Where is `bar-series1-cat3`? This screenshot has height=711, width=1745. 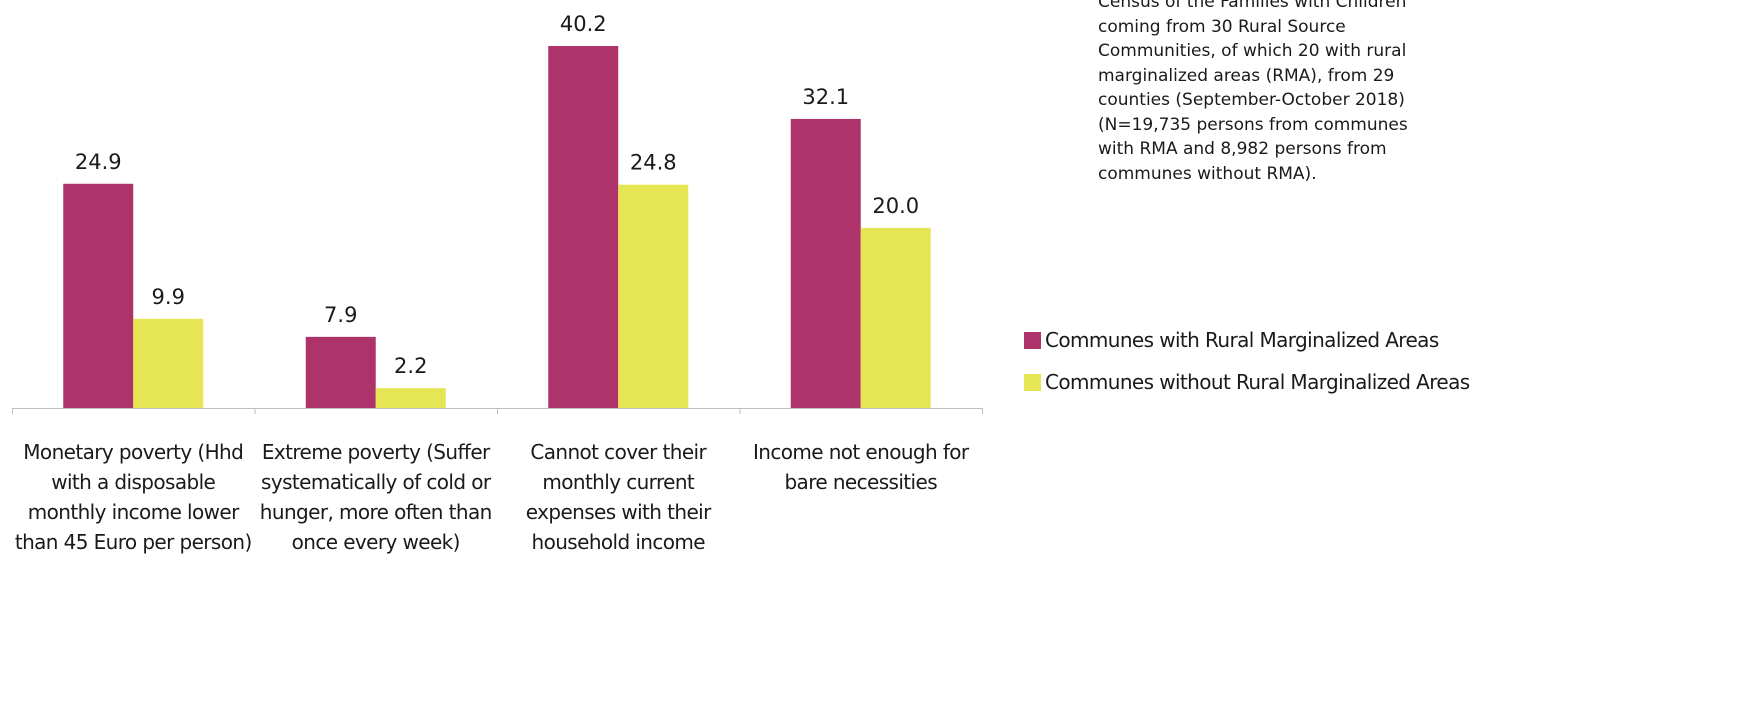
bar-series1-cat3 is located at coordinates (583, 227).